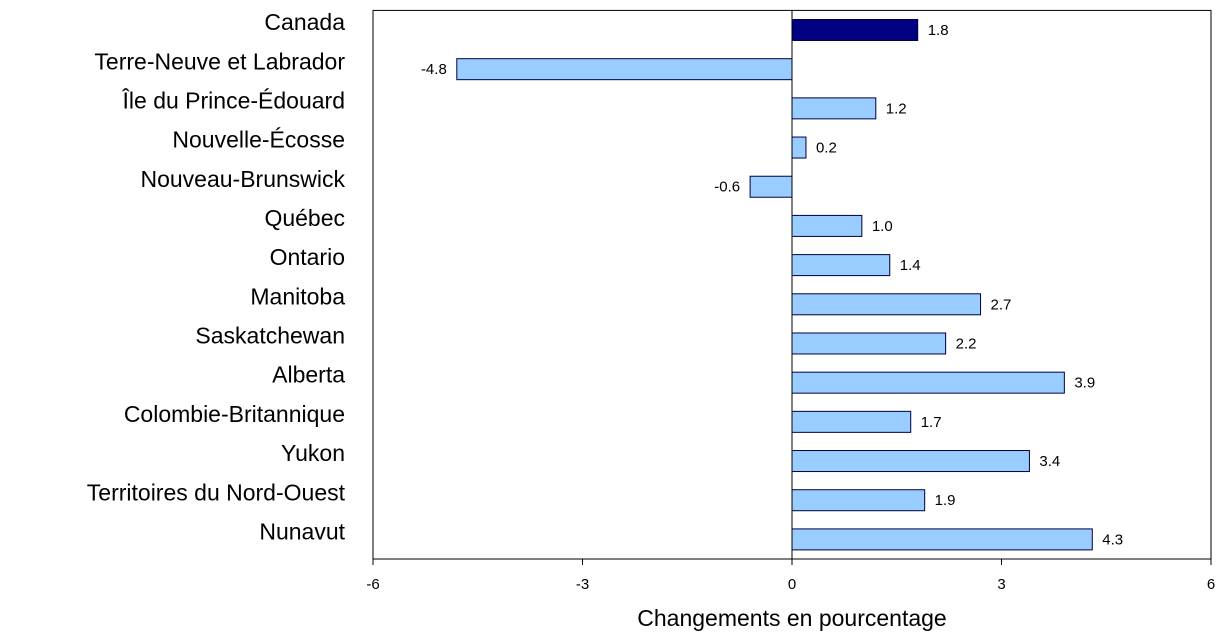 The height and width of the screenshot is (634, 1217). Describe the element at coordinates (258, 140) in the screenshot. I see `category-label: Nouvelle-Écosse` at that location.